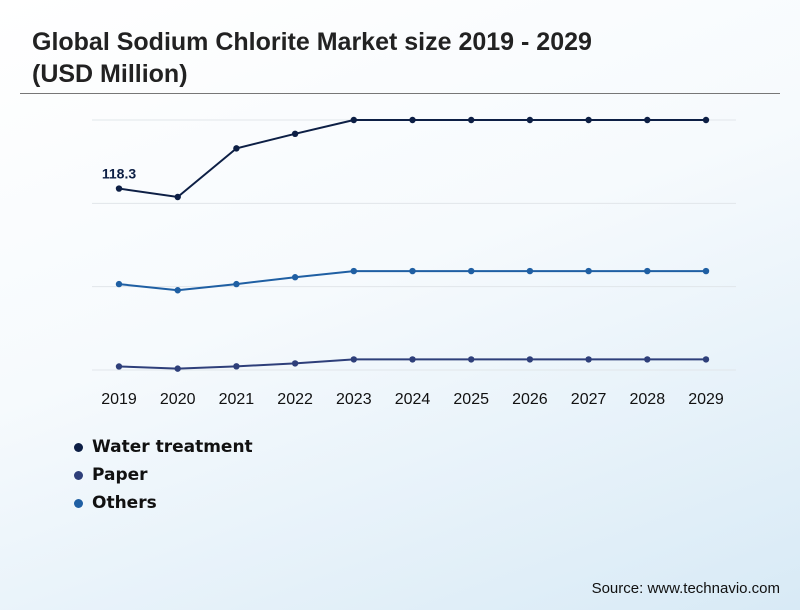 This screenshot has height=610, width=800. Describe the element at coordinates (354, 399) in the screenshot. I see `x-tick-label: 2023` at that location.